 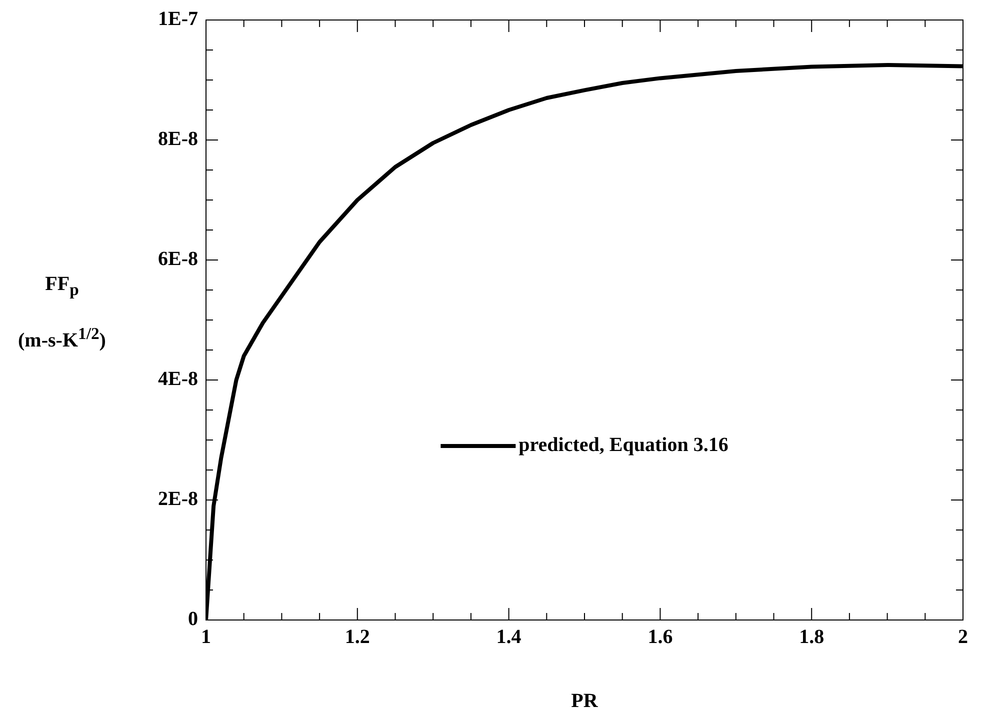 What do you see at coordinates (811, 637) in the screenshot?
I see `x-tick-label: 1.8` at bounding box center [811, 637].